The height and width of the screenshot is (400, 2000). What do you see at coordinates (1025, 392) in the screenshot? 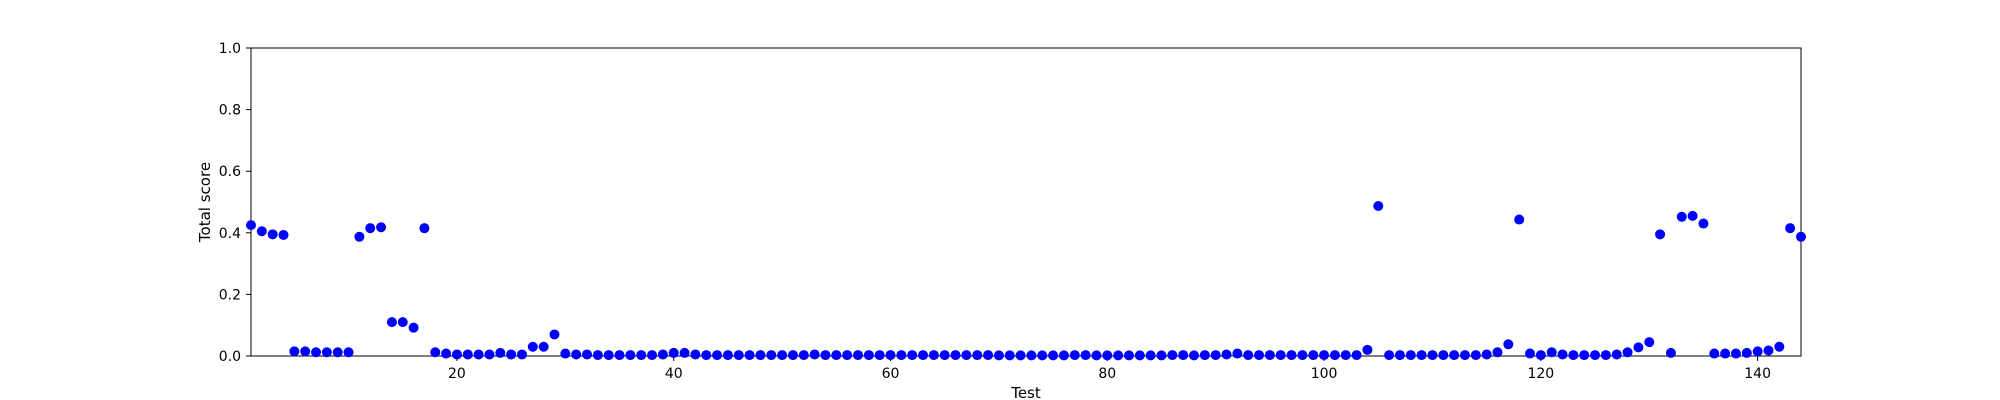
I see `x-axis-label: Test` at bounding box center [1025, 392].